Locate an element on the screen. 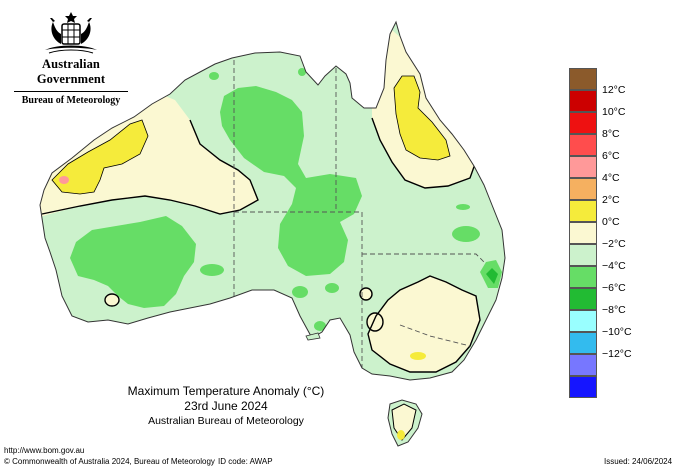 The height and width of the screenshot is (467, 680). map-date: 23rd June 2024 is located at coordinates (226, 406).